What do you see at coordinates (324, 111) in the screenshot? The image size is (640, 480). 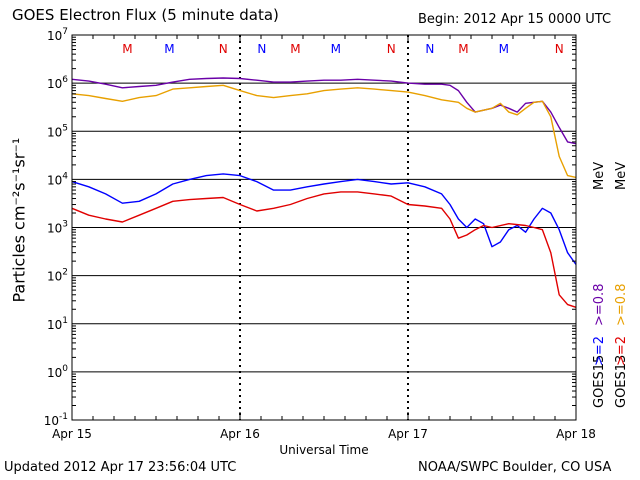 I see `series-line-purple` at bounding box center [324, 111].